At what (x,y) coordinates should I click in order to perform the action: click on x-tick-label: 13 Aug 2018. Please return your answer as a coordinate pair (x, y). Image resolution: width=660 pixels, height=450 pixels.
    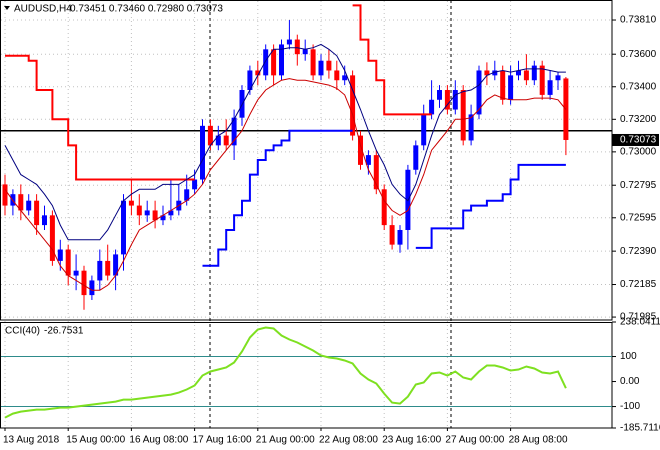
    Looking at the image, I should click on (31, 440).